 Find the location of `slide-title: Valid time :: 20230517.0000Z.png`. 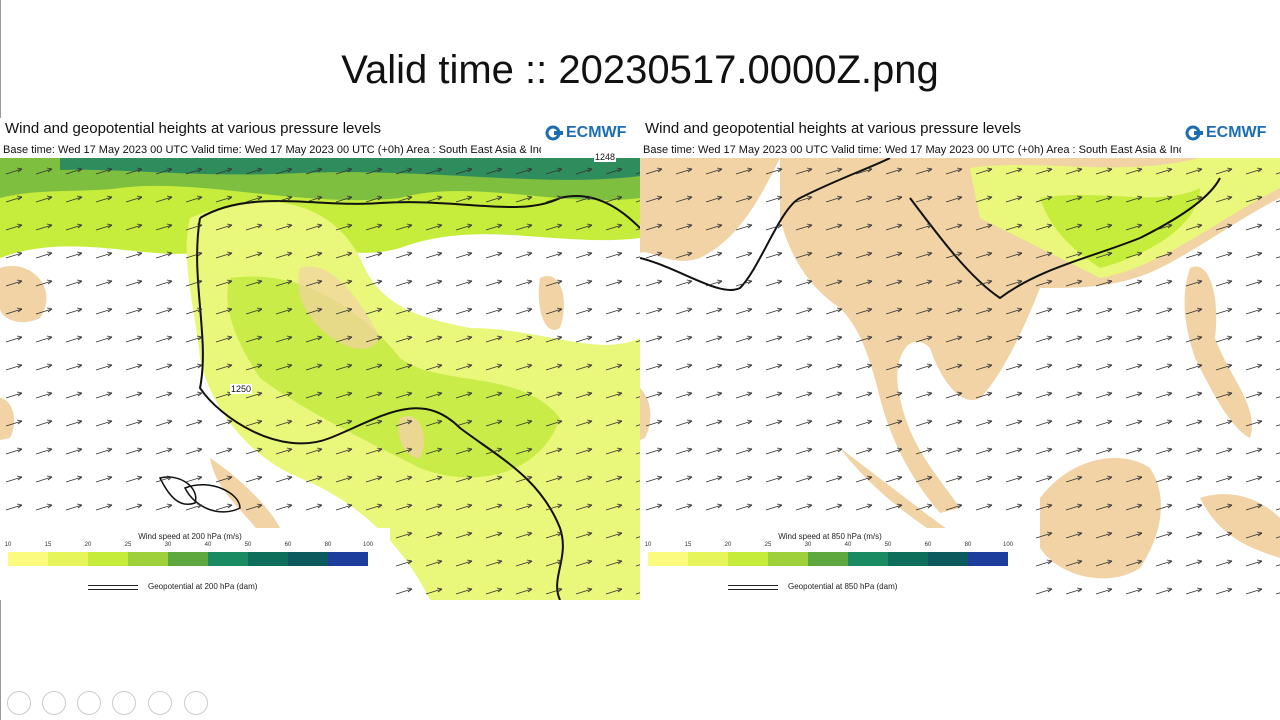

slide-title: Valid time :: 20230517.0000Z.png is located at coordinates (640, 70).